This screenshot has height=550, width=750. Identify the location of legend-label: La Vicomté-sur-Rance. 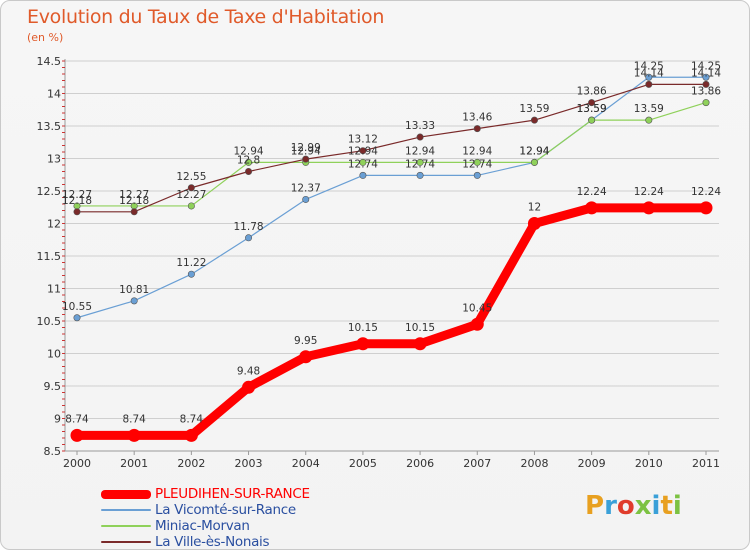
(225, 510).